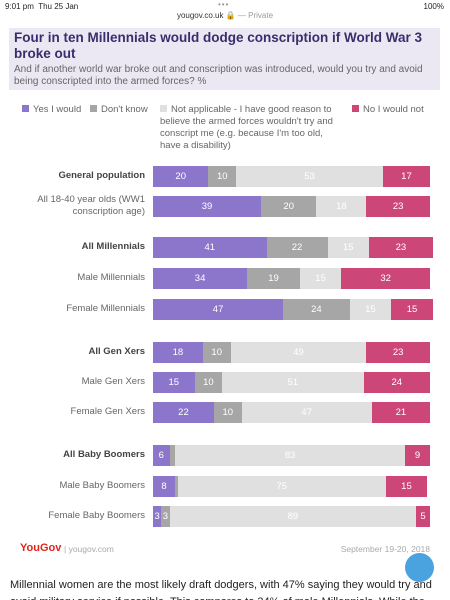  What do you see at coordinates (41, 548) in the screenshot?
I see `brand: YouGov` at bounding box center [41, 548].